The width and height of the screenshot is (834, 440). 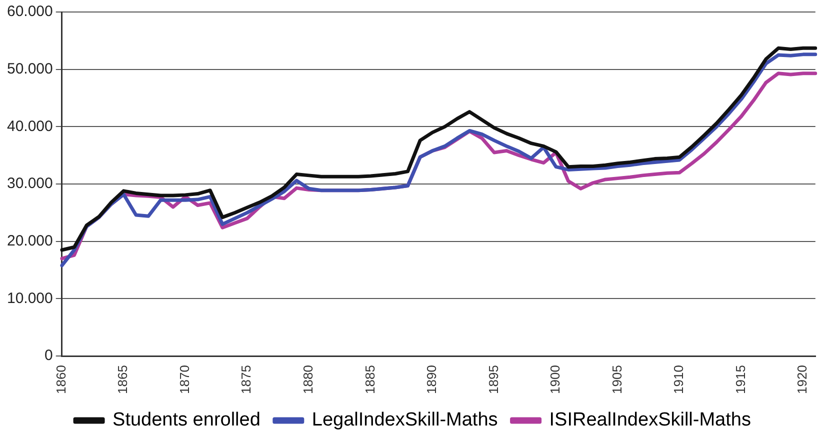 What do you see at coordinates (555, 379) in the screenshot?
I see `x-tick-label: 1900` at bounding box center [555, 379].